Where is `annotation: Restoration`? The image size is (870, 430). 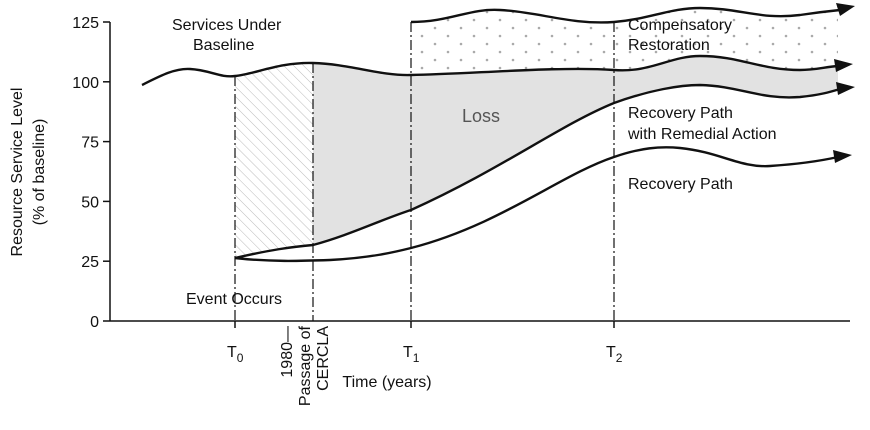
annotation: Restoration is located at coordinates (669, 45).